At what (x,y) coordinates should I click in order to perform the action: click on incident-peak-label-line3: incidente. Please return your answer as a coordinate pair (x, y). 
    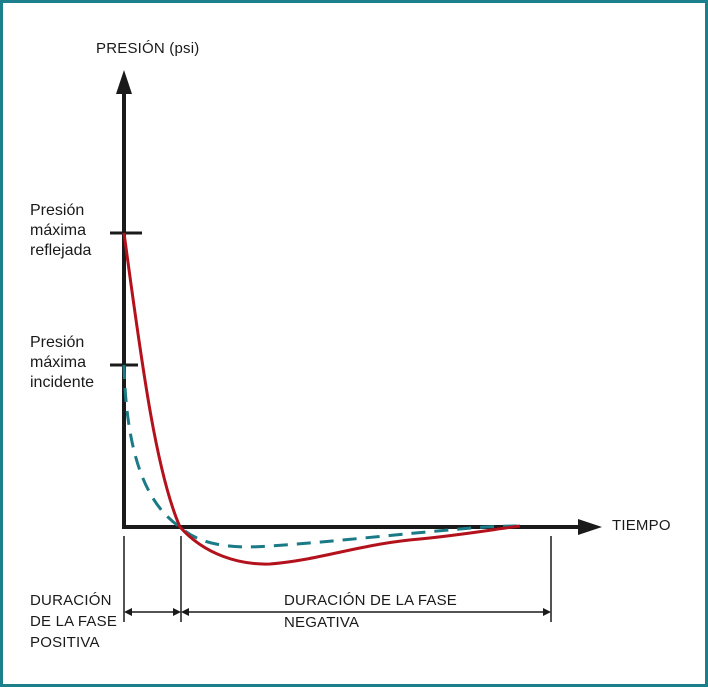
    Looking at the image, I should click on (62, 382).